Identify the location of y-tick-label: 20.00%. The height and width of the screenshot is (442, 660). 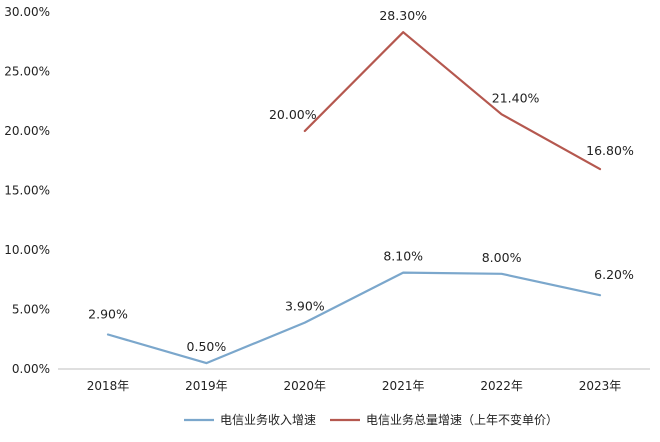
(27, 131).